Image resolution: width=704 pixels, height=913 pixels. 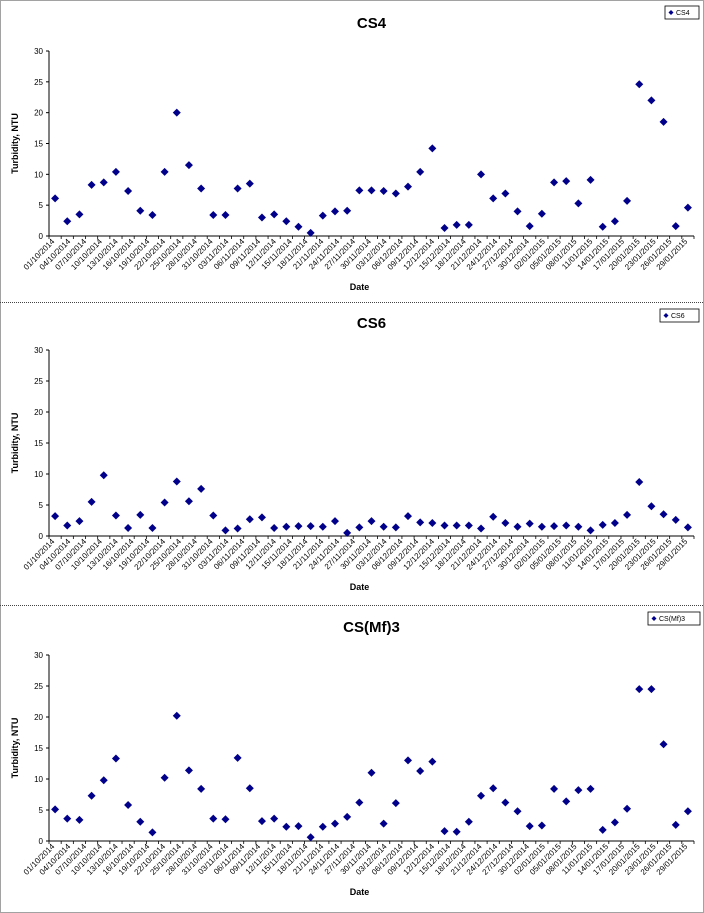 What do you see at coordinates (371, 627) in the screenshot?
I see `chart-title: CS(Mf)3` at bounding box center [371, 627].